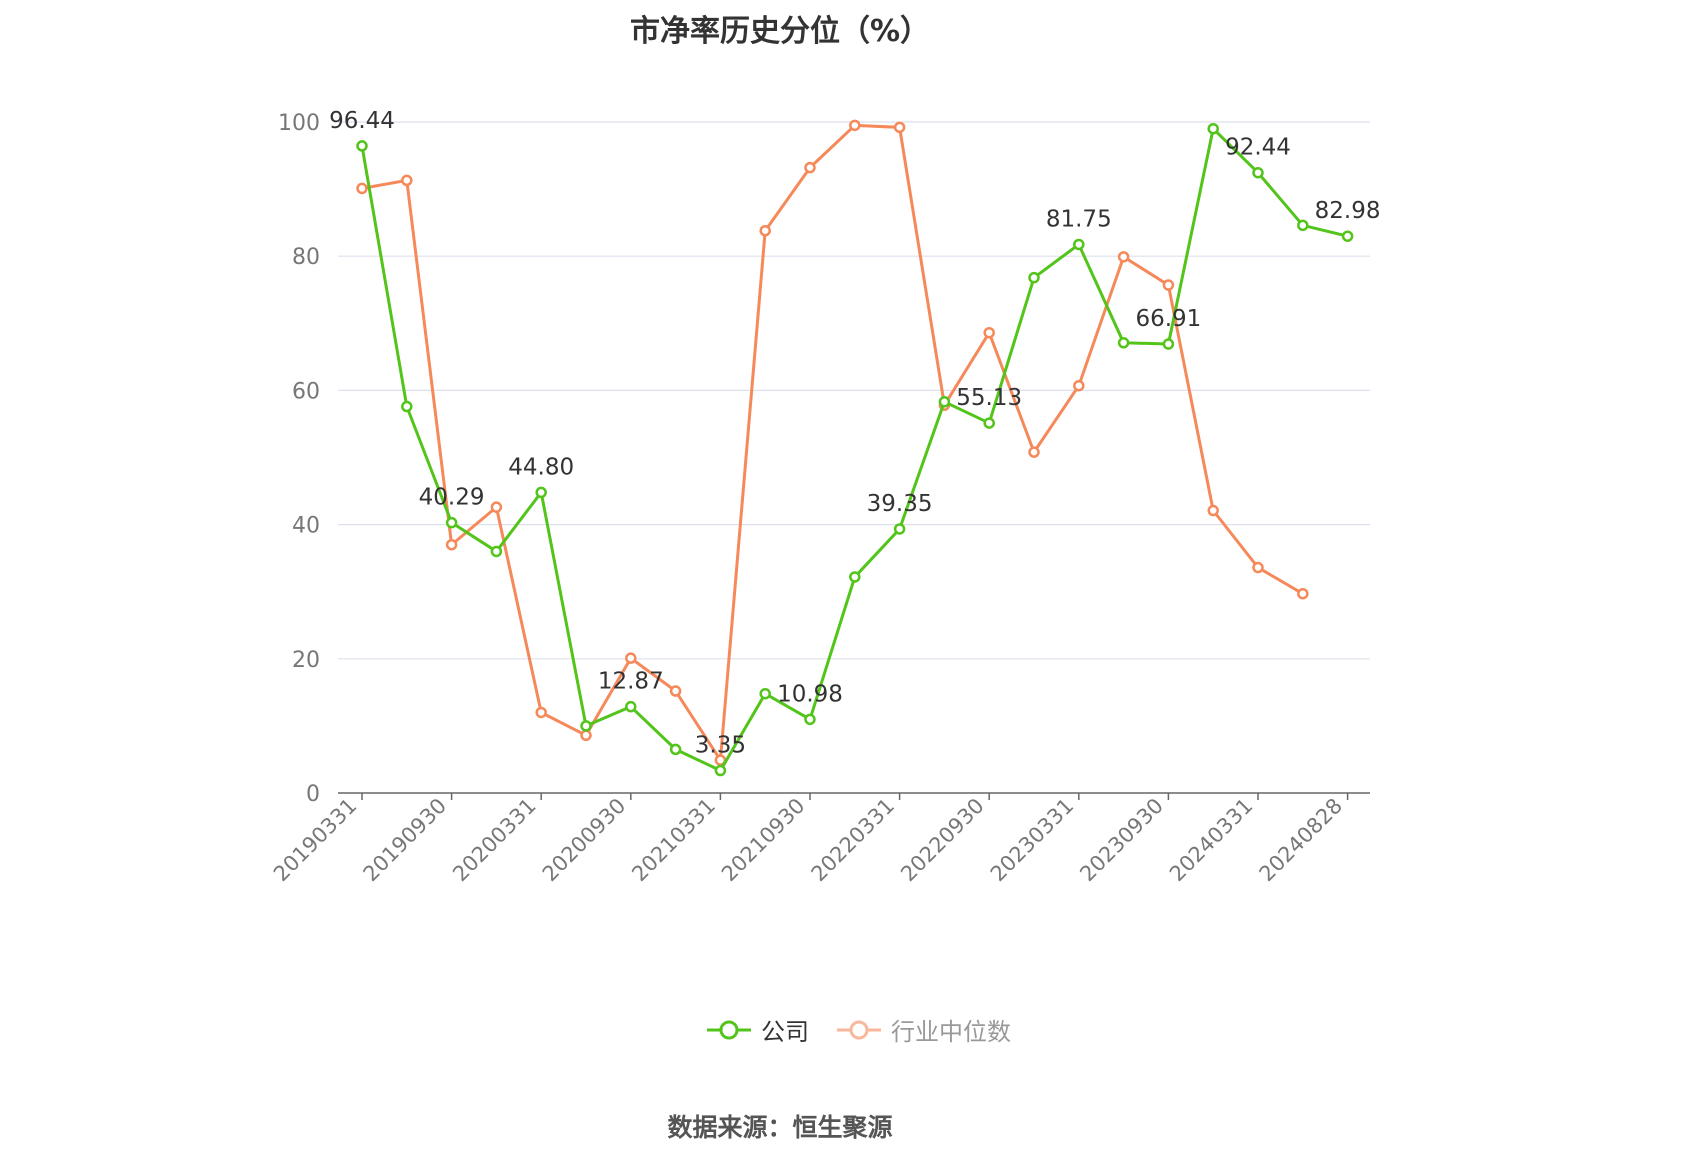 The image size is (1700, 1150). I want to click on x-tick-label: 20240828, so click(1301, 840).